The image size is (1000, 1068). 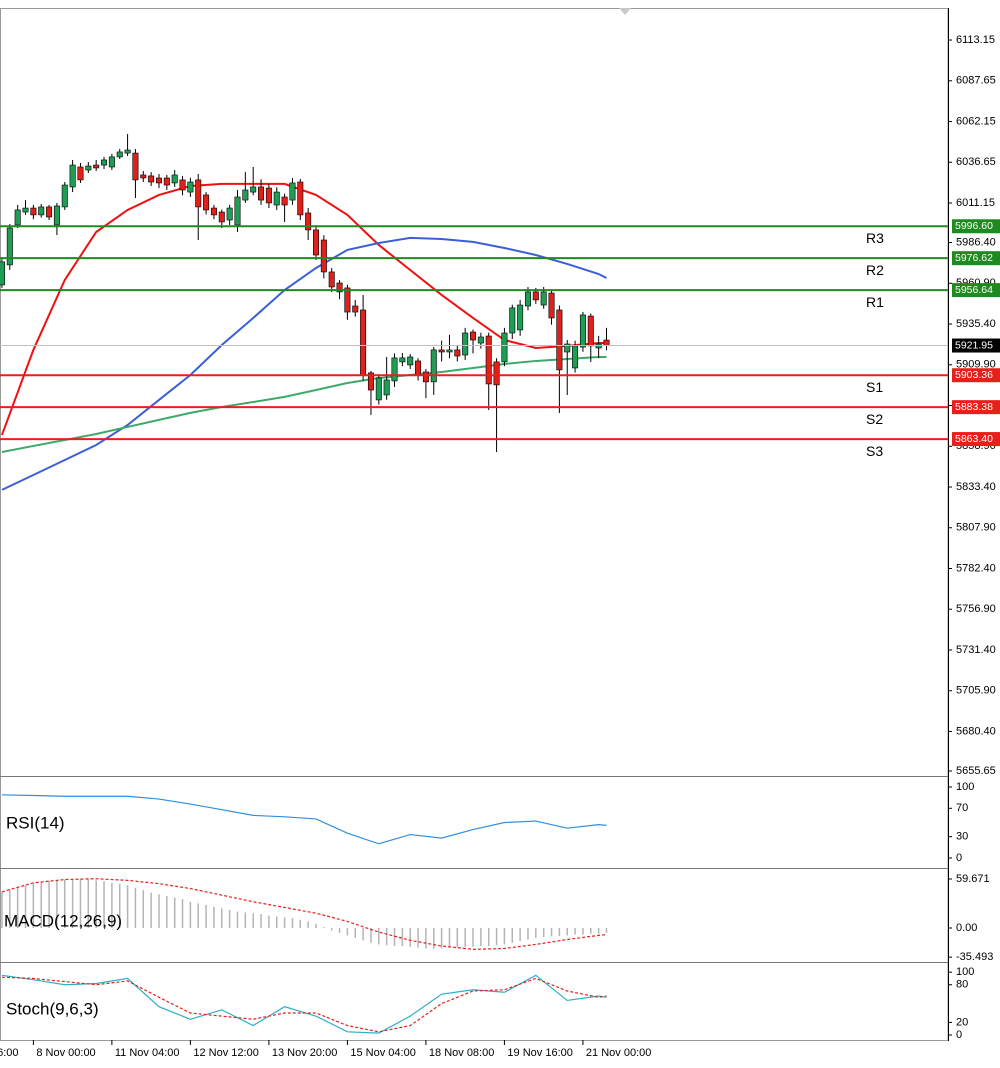 I want to click on y-tick-label: 80, so click(x=962, y=985).